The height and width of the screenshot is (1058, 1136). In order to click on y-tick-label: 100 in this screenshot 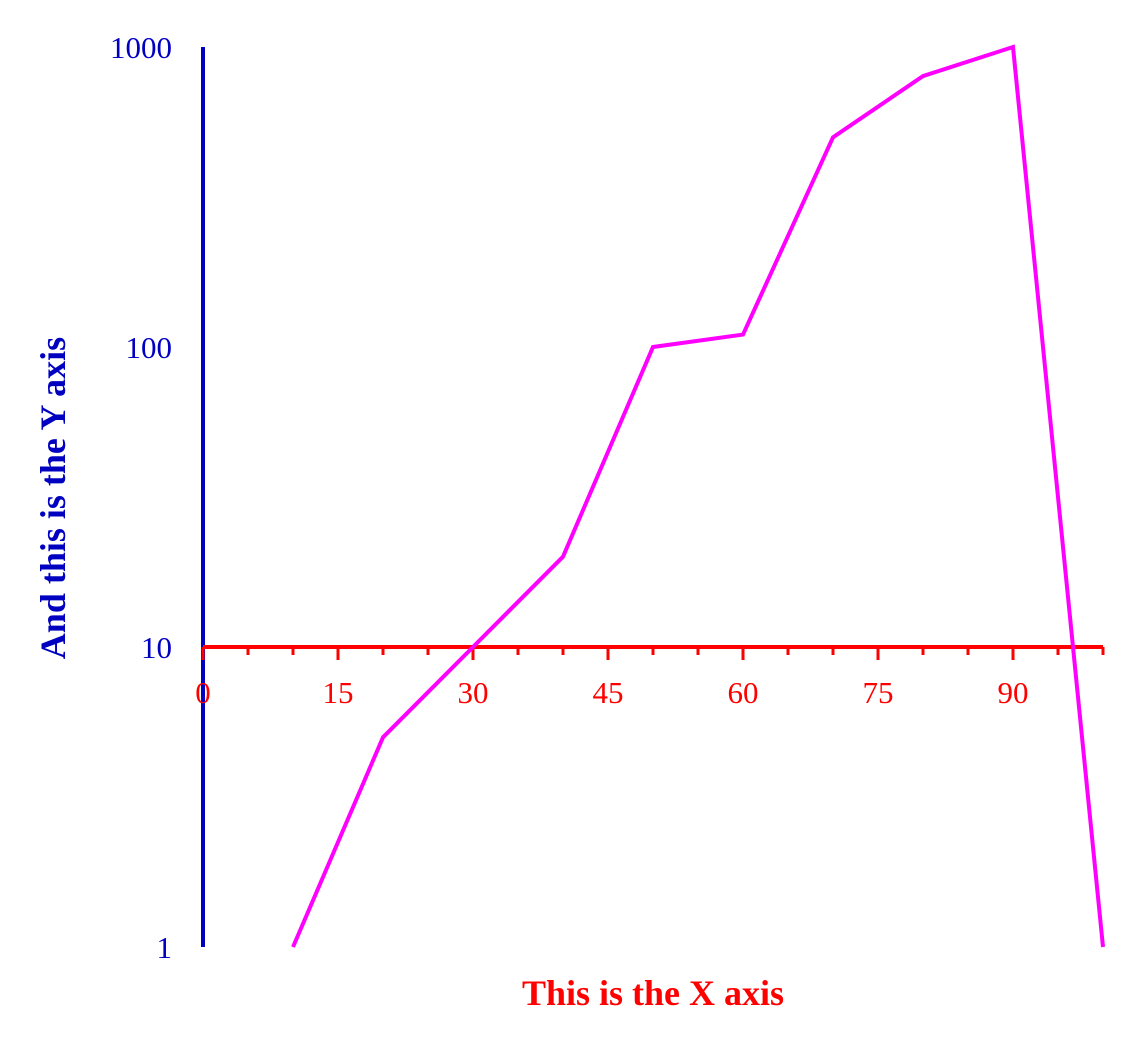, I will do `click(149, 347)`.